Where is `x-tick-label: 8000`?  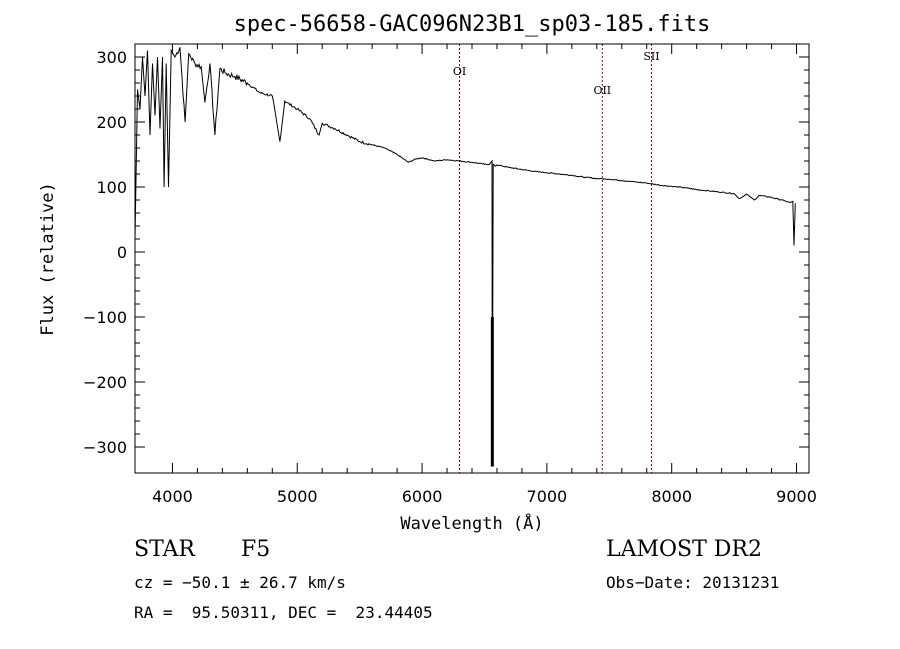
x-tick-label: 8000 is located at coordinates (671, 496).